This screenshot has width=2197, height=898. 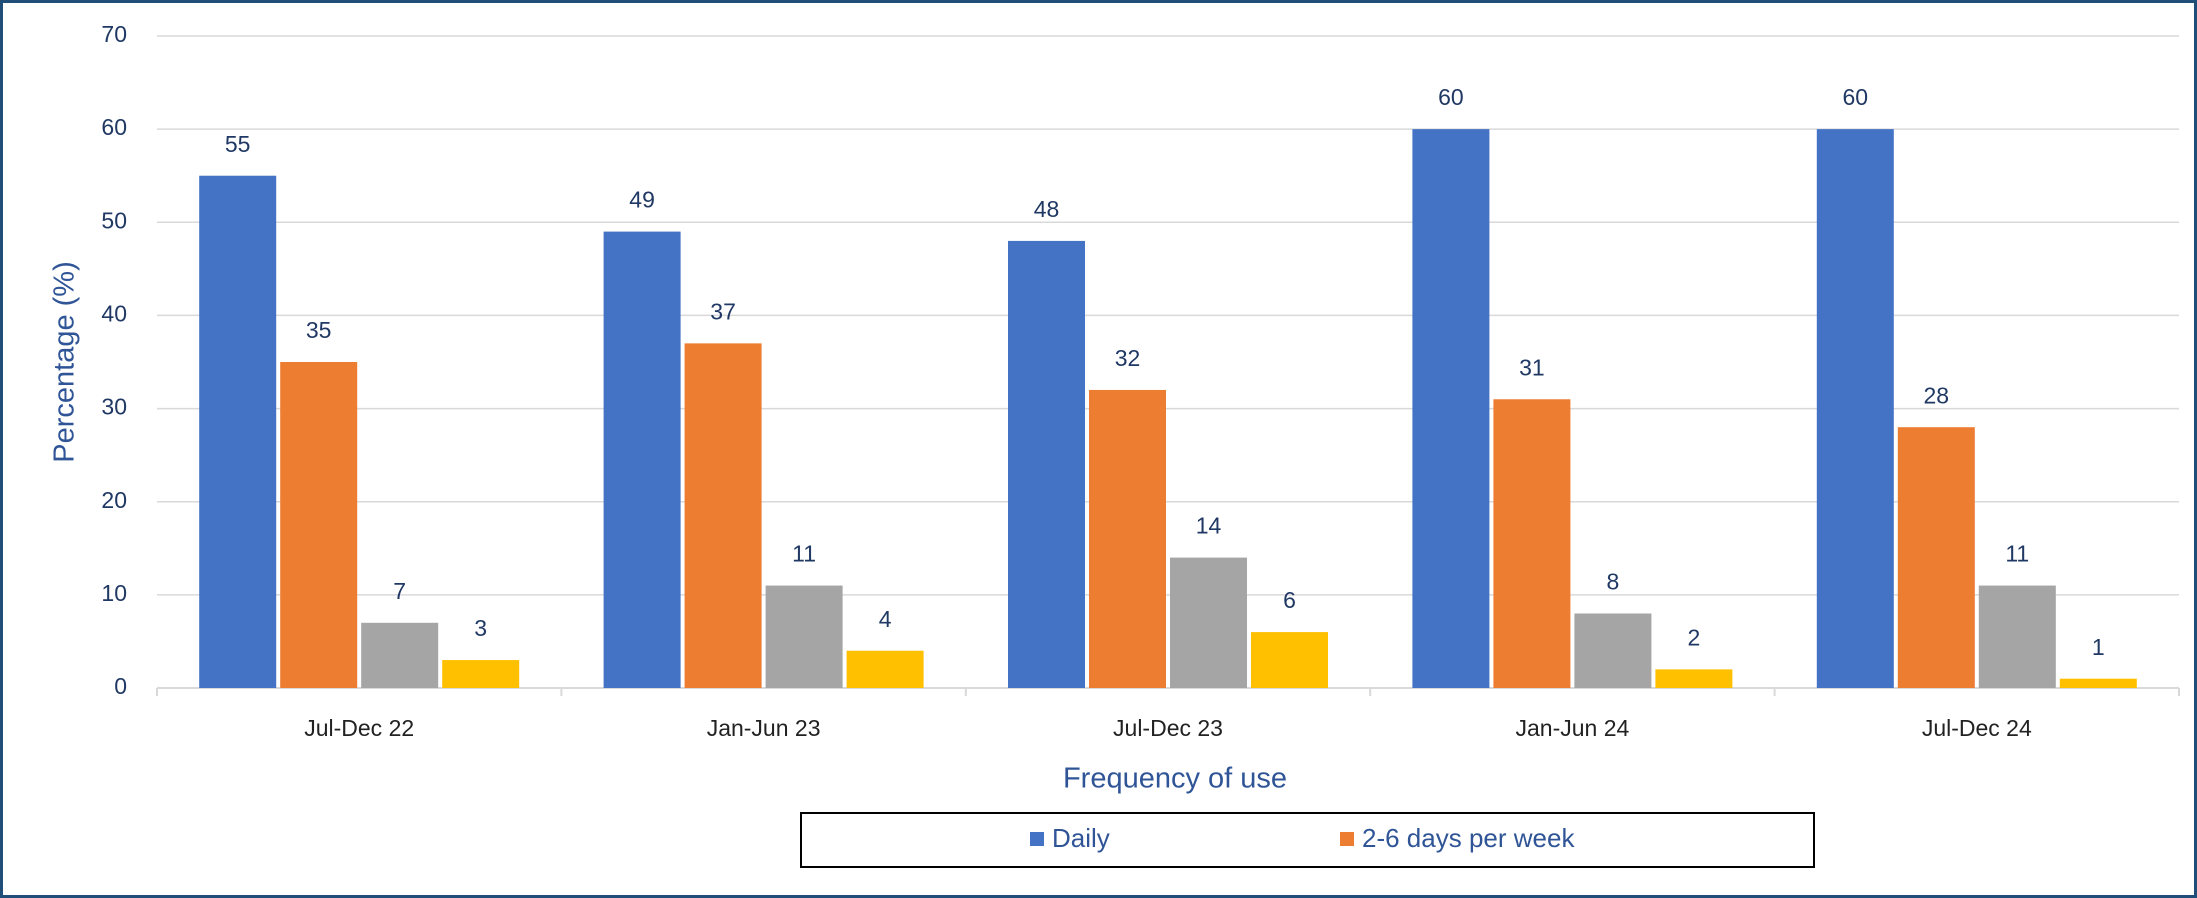 I want to click on data-label: 1, so click(x=2098, y=647).